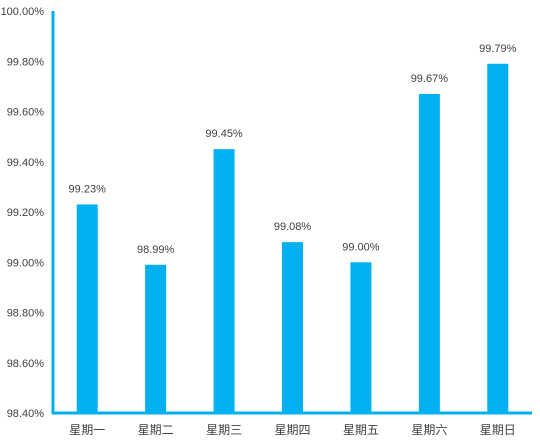 The image size is (540, 441). Describe the element at coordinates (429, 430) in the screenshot. I see `x-tick-label: 星期六` at that location.